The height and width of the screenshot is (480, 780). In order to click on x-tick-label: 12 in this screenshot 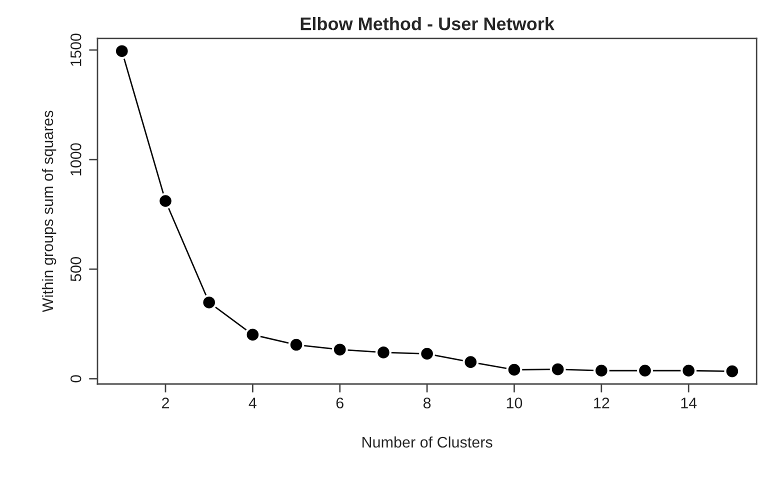, I will do `click(602, 403)`.